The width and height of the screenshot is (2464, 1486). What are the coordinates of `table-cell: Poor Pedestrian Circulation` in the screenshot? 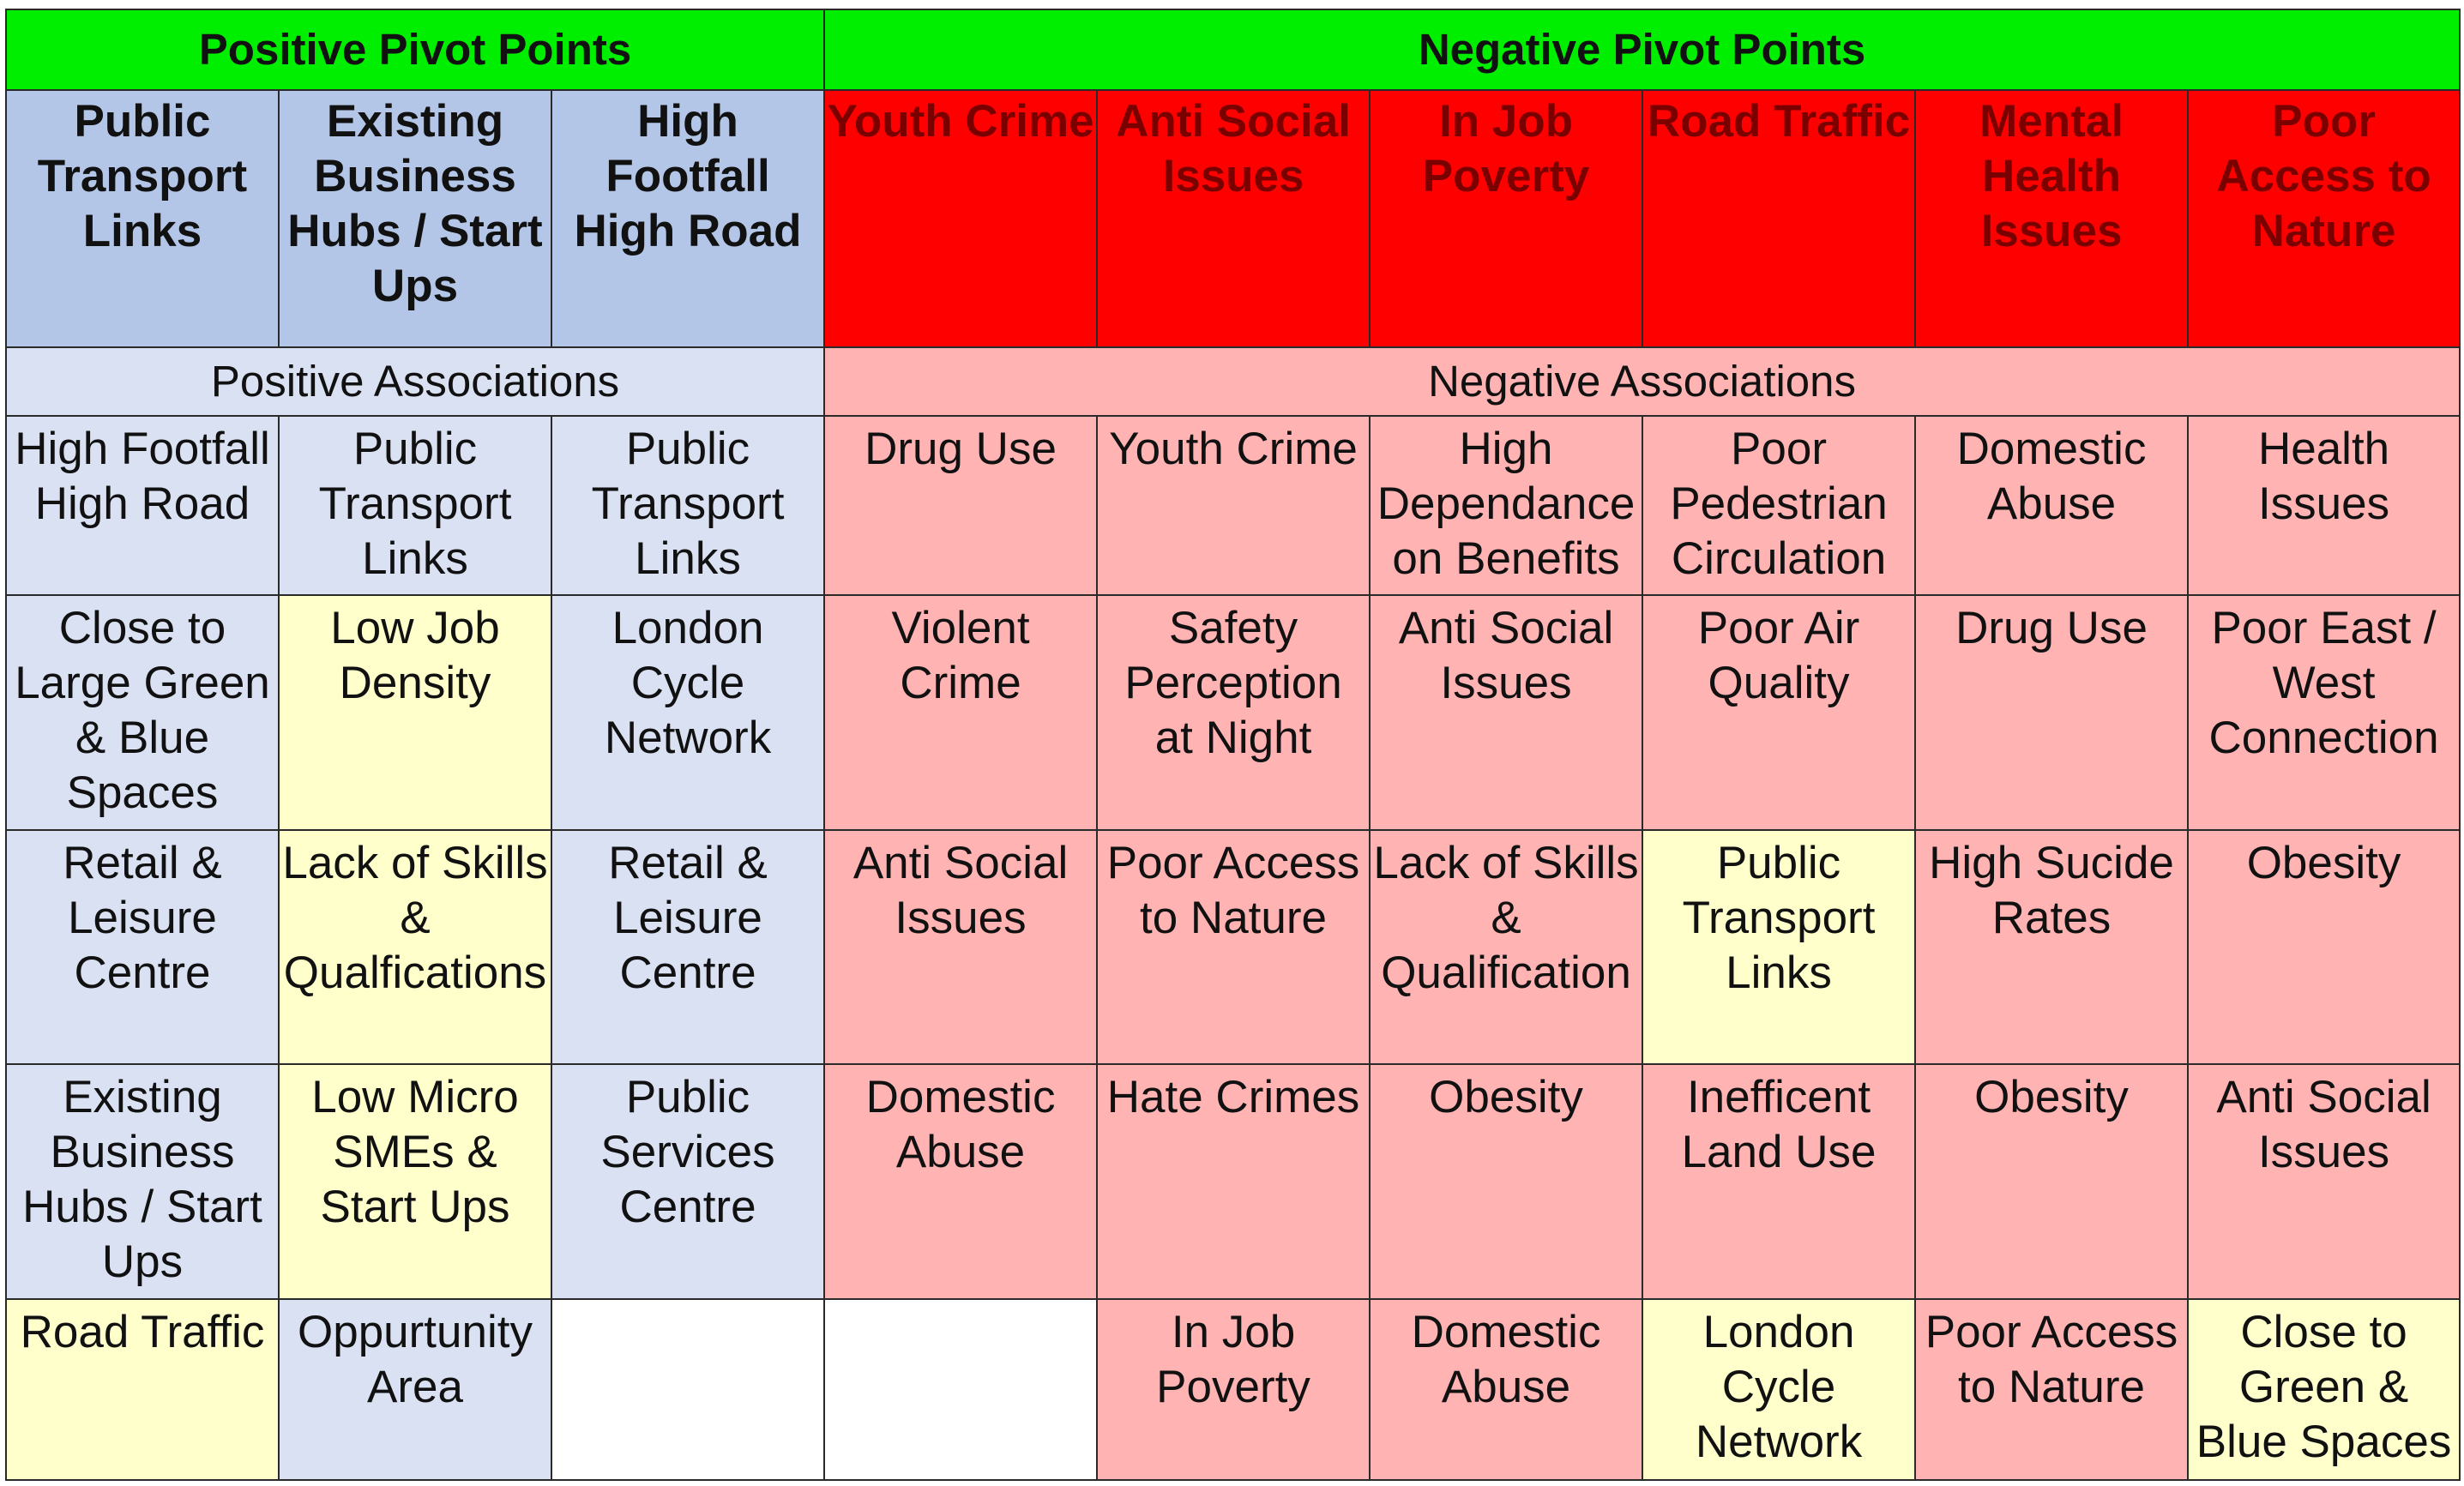 It's located at (1780, 505).